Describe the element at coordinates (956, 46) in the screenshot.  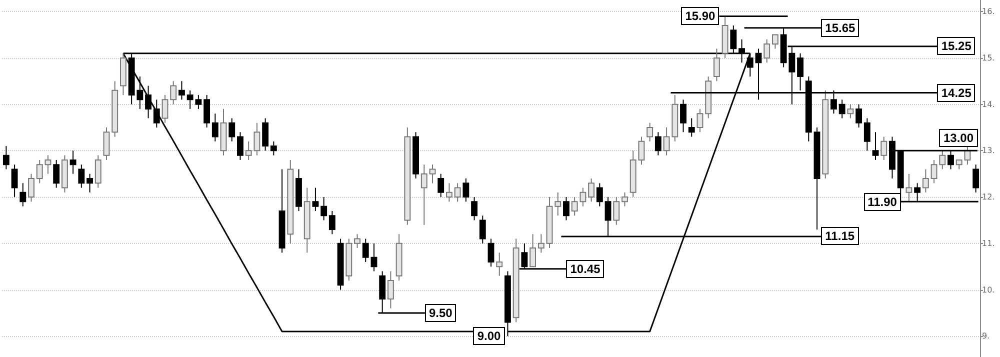
I see `ref-line-label: 15.25` at that location.